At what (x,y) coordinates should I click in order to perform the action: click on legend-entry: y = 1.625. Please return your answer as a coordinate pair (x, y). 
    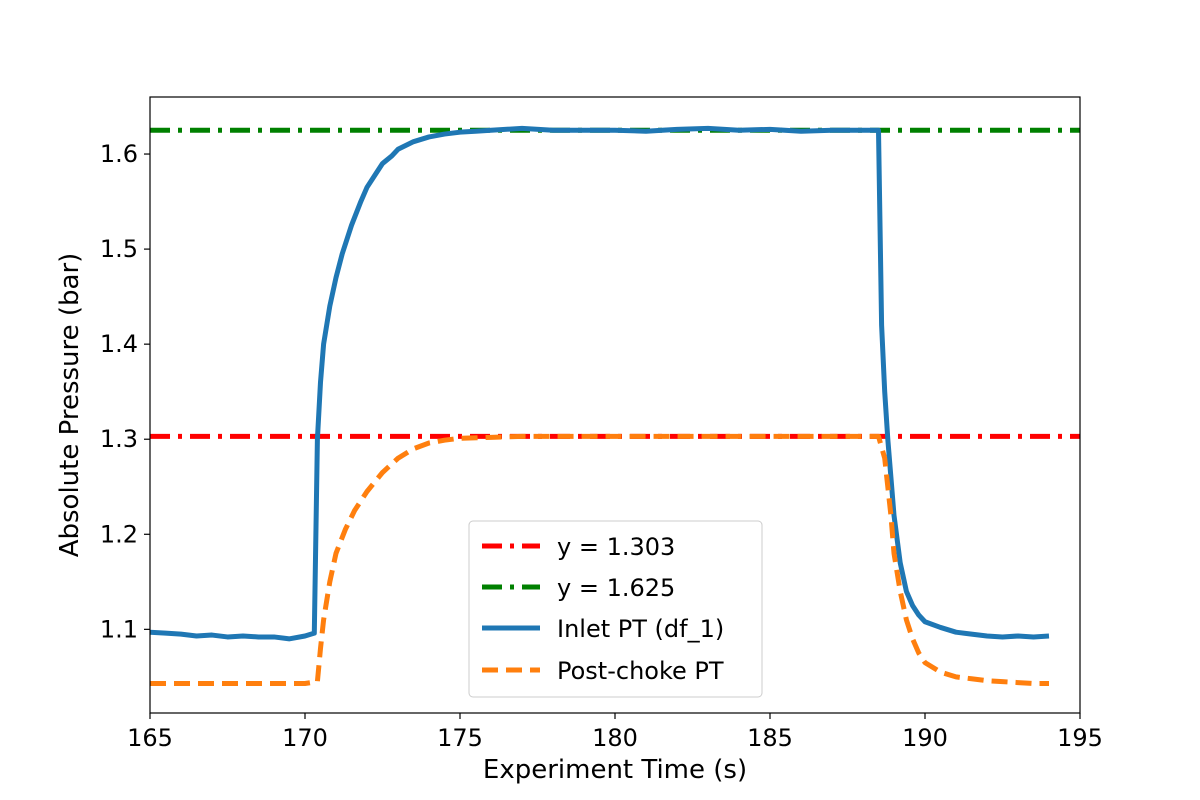
    Looking at the image, I should click on (578, 588).